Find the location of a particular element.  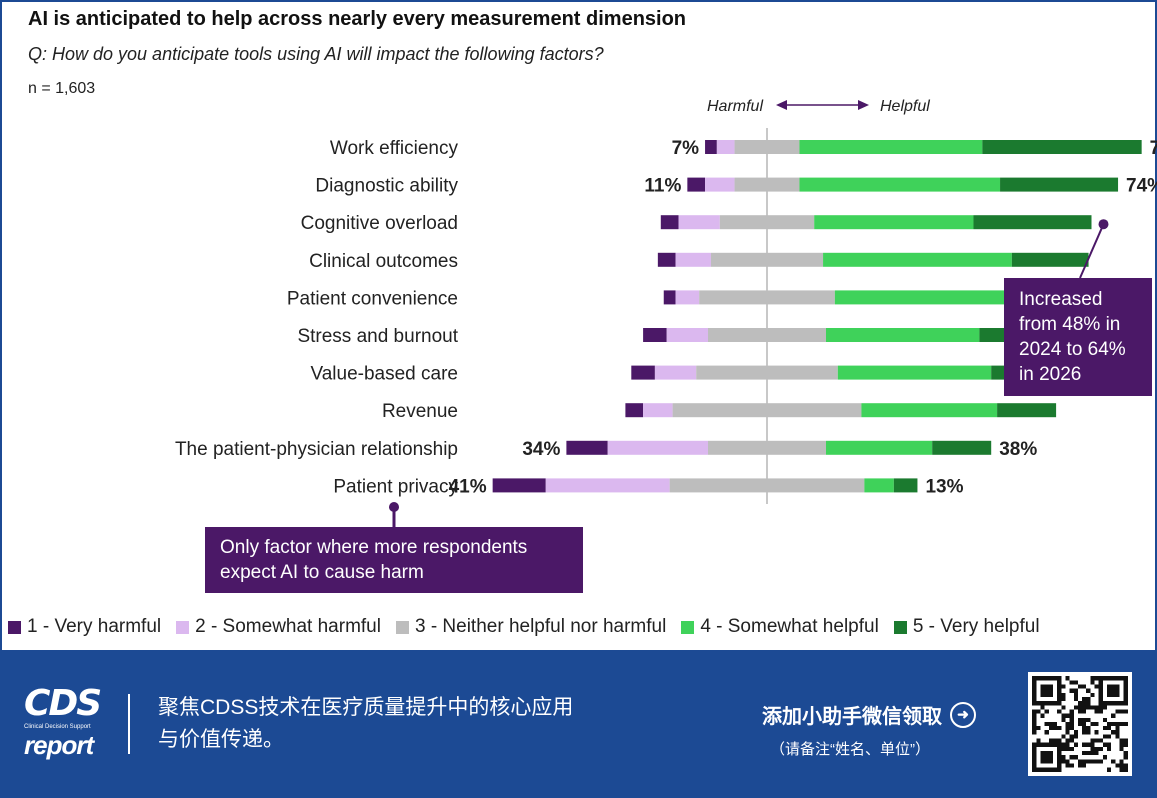

category-label: Cognitive overload is located at coordinates (379, 223).